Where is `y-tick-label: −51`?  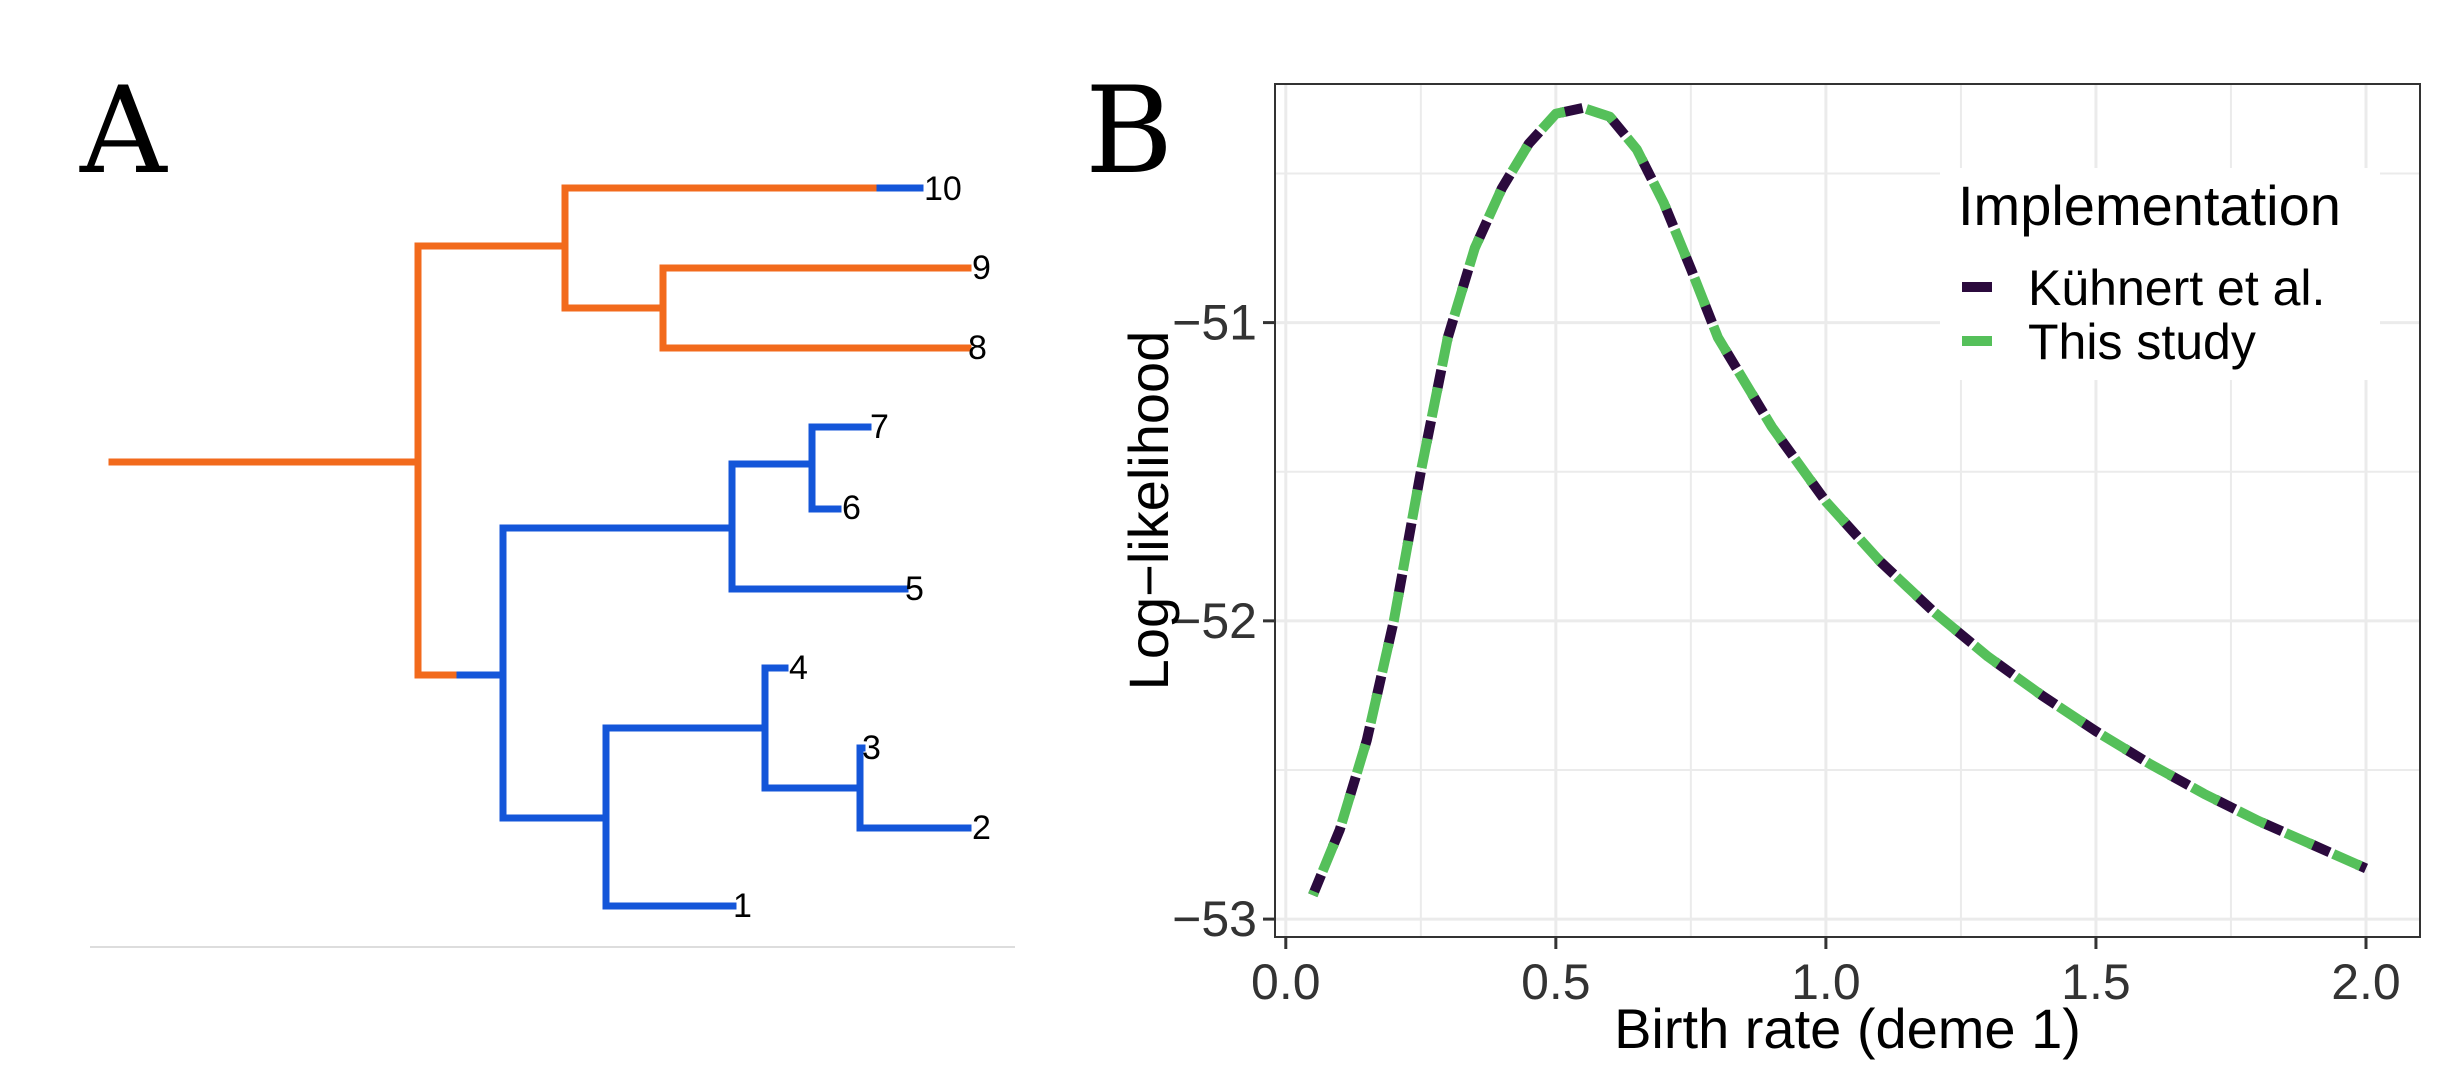 y-tick-label: −51 is located at coordinates (1214, 323).